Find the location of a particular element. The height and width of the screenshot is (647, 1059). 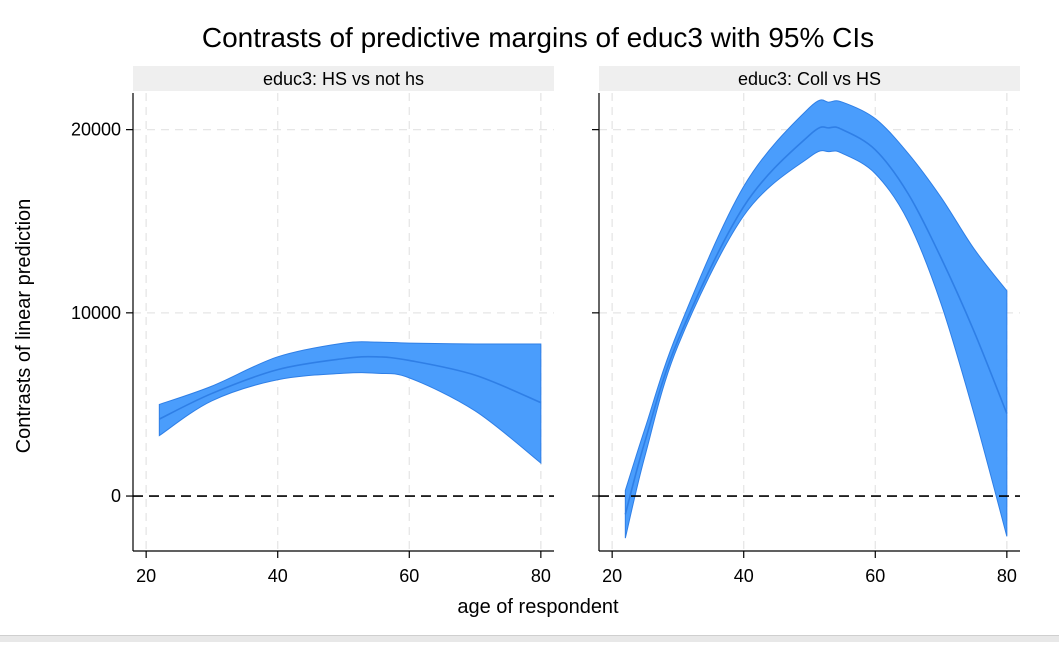

window-bottom-edge is located at coordinates (529, 638).